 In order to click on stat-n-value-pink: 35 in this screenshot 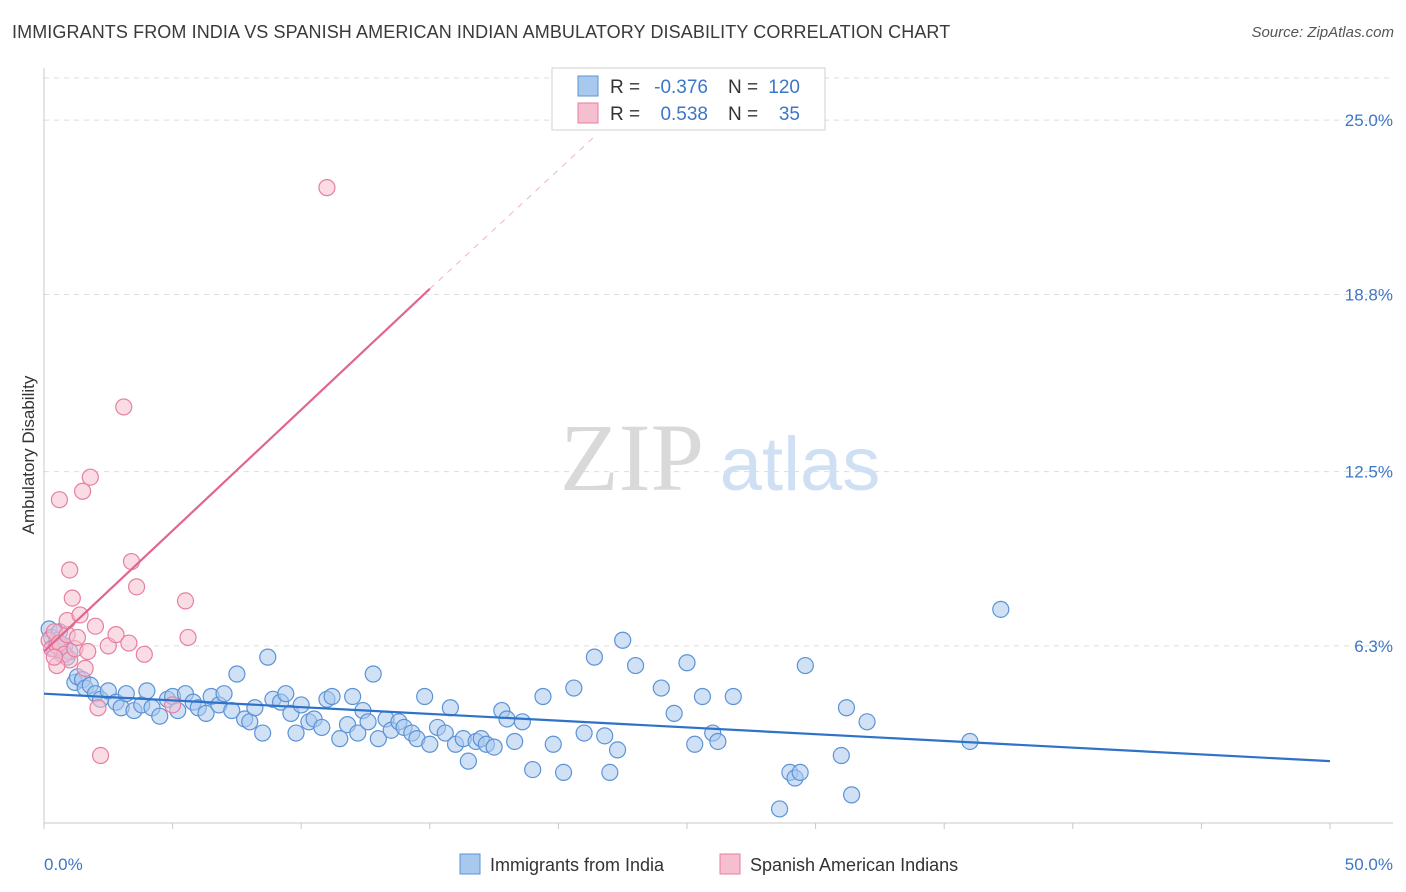, I will do `click(789, 114)`.